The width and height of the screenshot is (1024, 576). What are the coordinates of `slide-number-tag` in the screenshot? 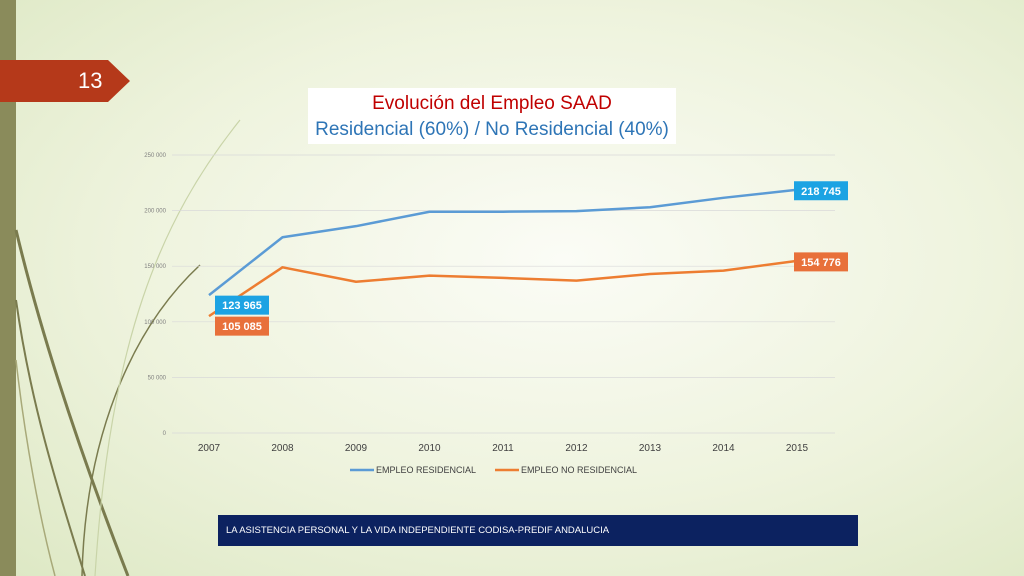 It's located at (65, 81).